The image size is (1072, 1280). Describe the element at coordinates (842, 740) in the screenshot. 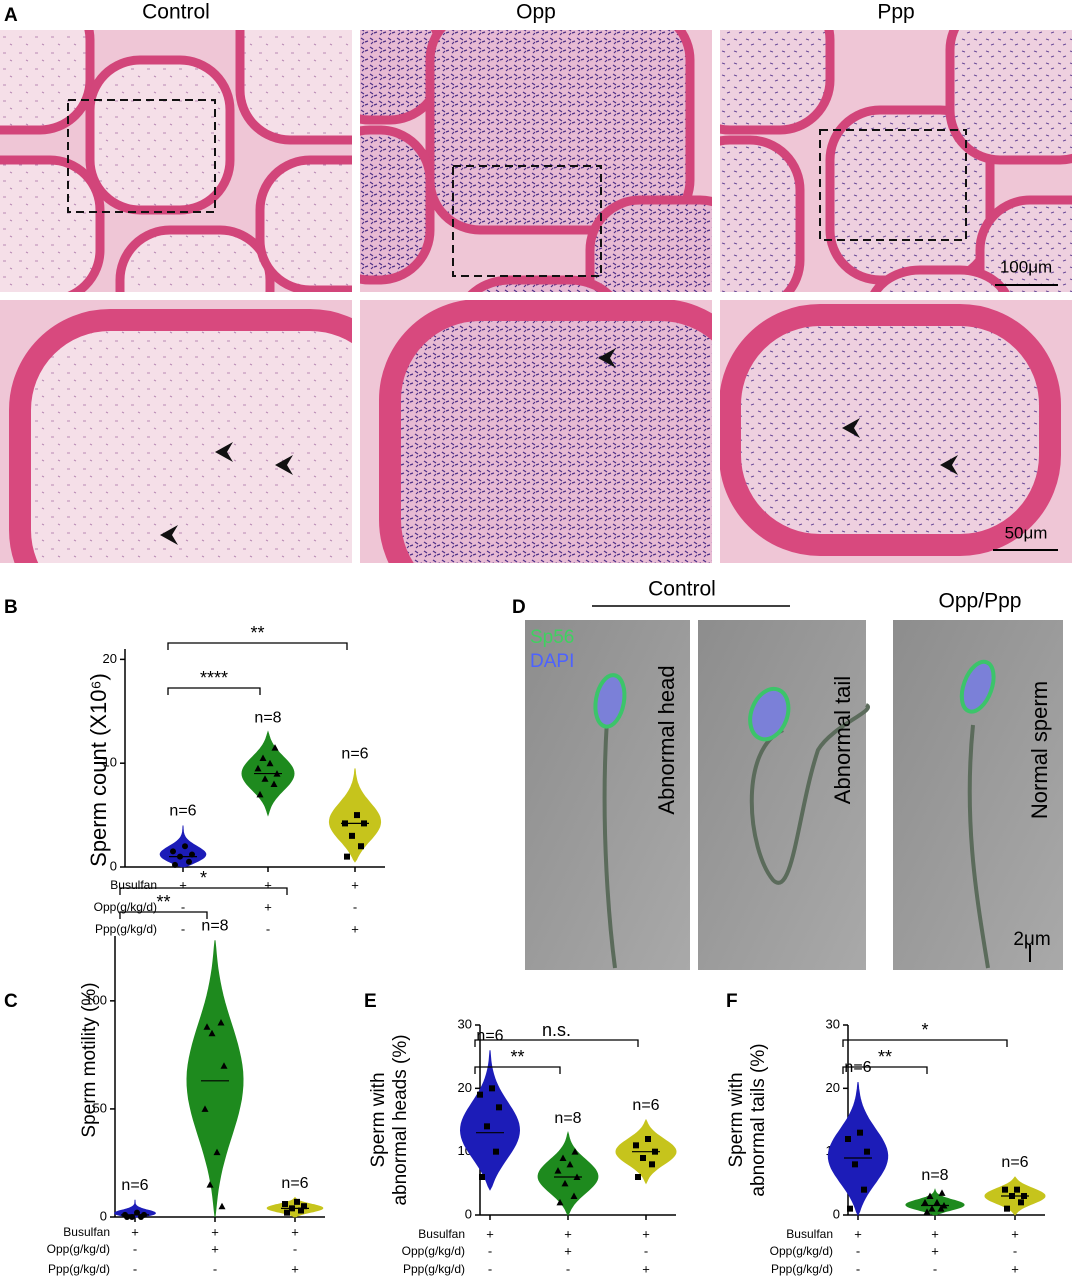

I see `image-label: Abnormal tail` at that location.